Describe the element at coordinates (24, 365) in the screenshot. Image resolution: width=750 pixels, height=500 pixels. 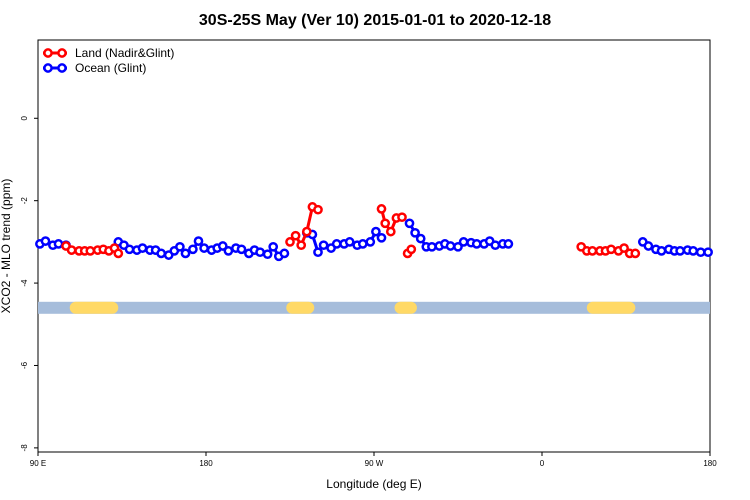
I see `y-tick-label: -6` at that location.